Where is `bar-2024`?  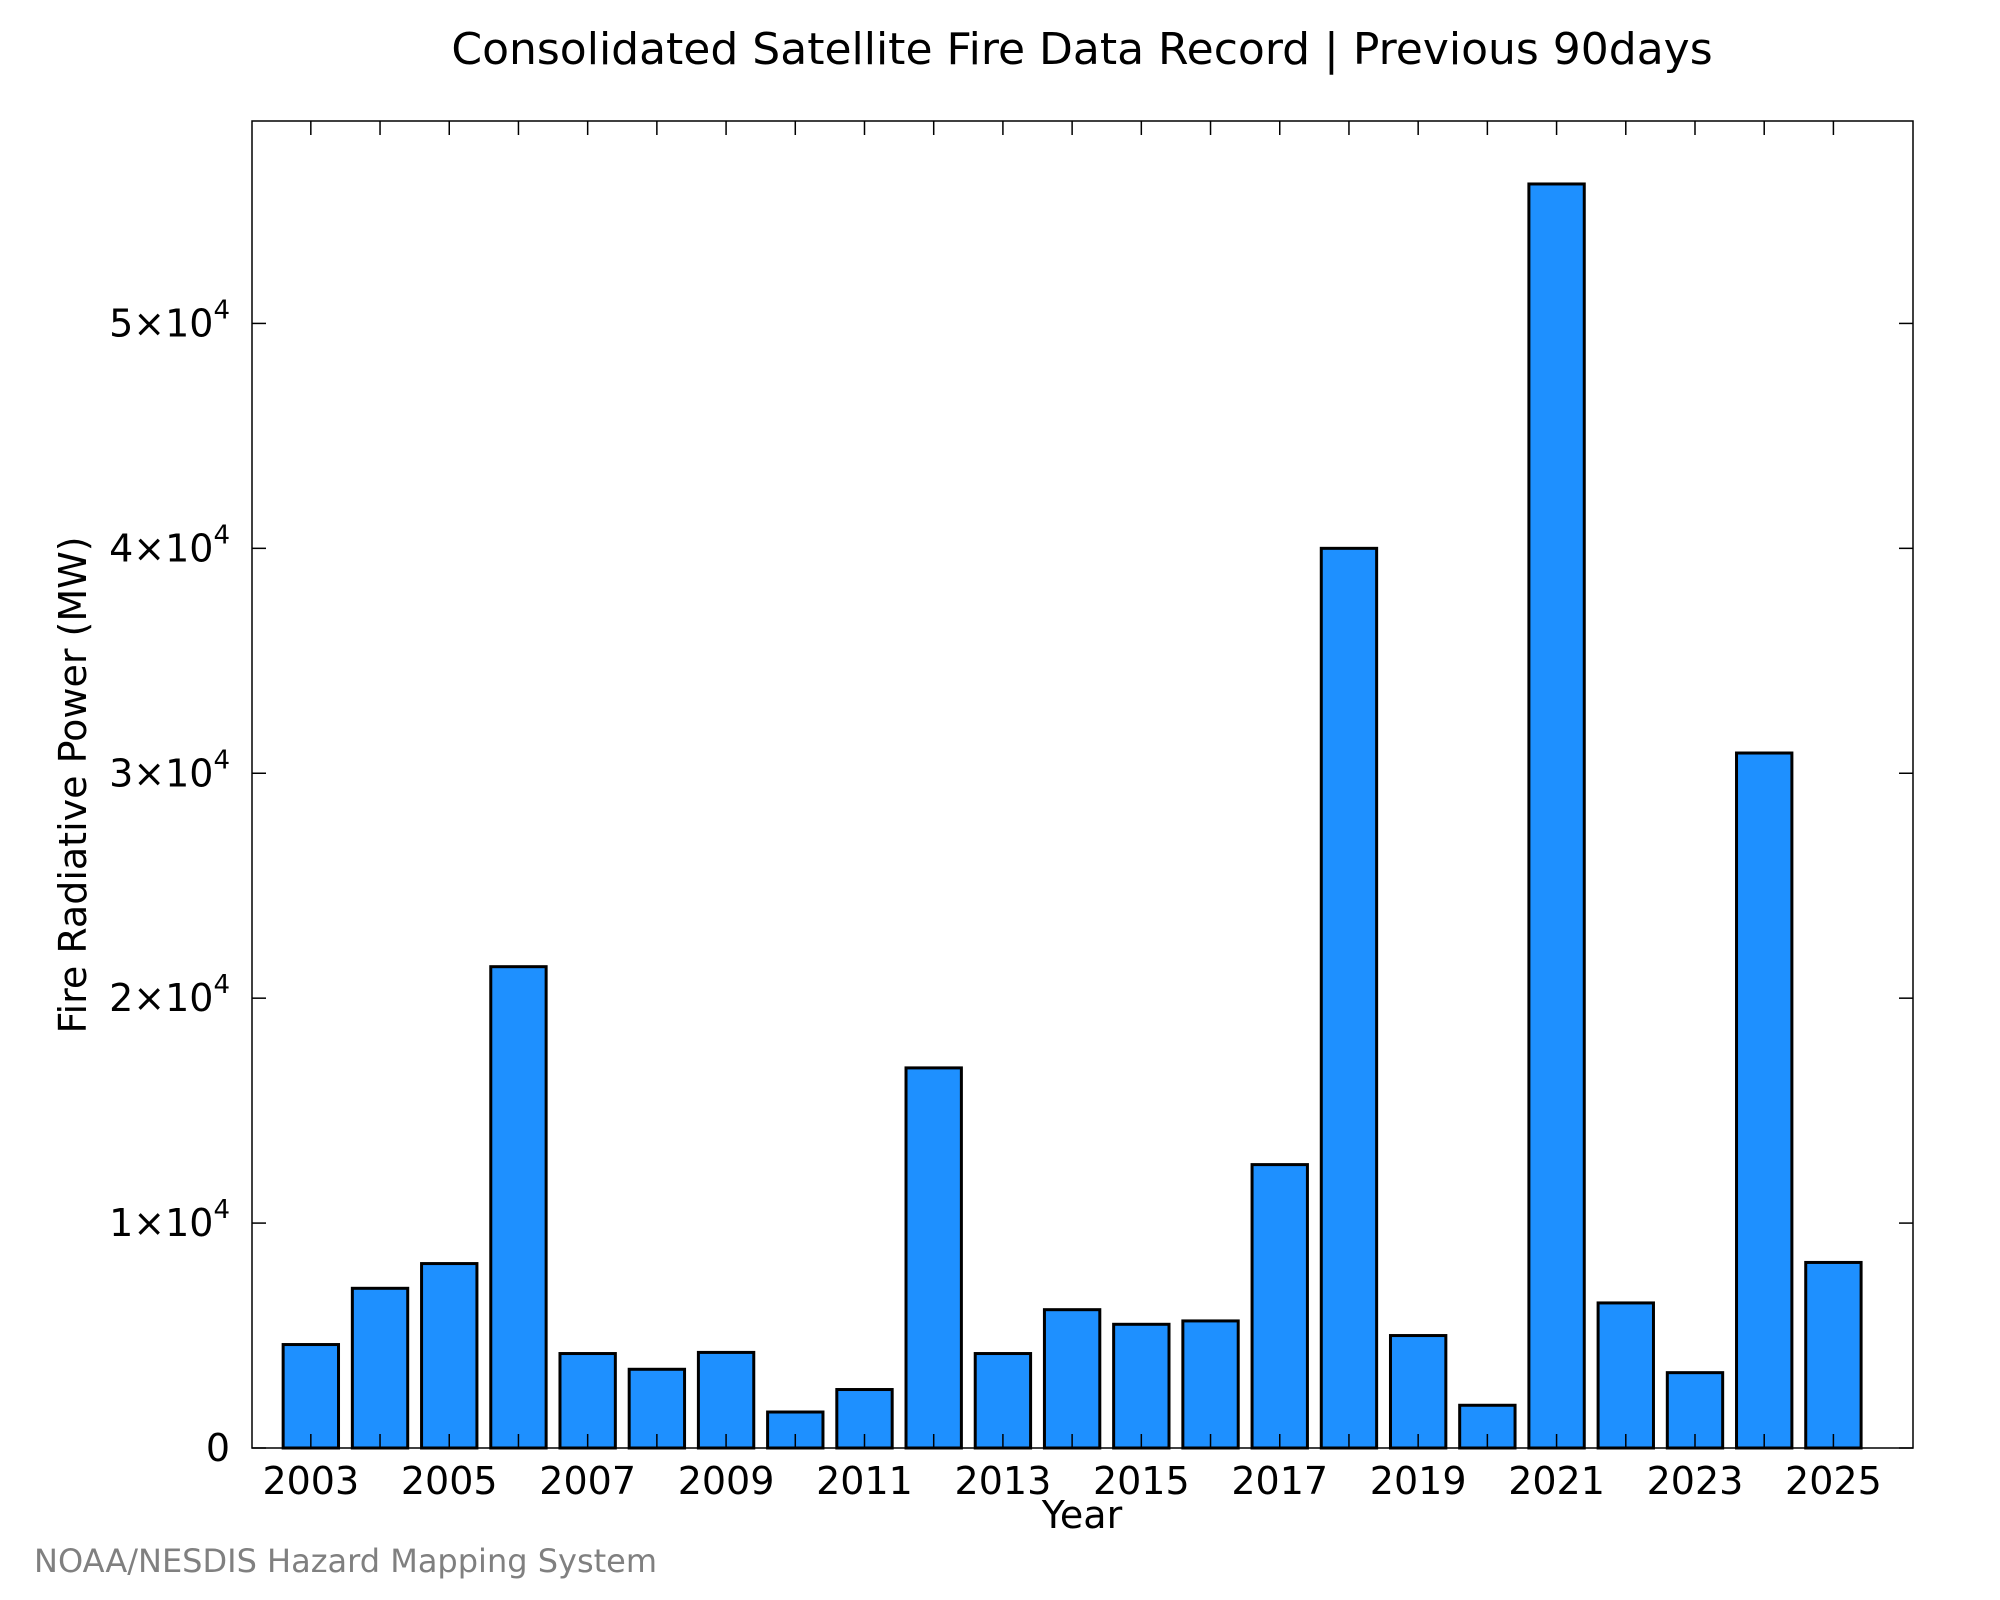
bar-2024 is located at coordinates (1764, 1100).